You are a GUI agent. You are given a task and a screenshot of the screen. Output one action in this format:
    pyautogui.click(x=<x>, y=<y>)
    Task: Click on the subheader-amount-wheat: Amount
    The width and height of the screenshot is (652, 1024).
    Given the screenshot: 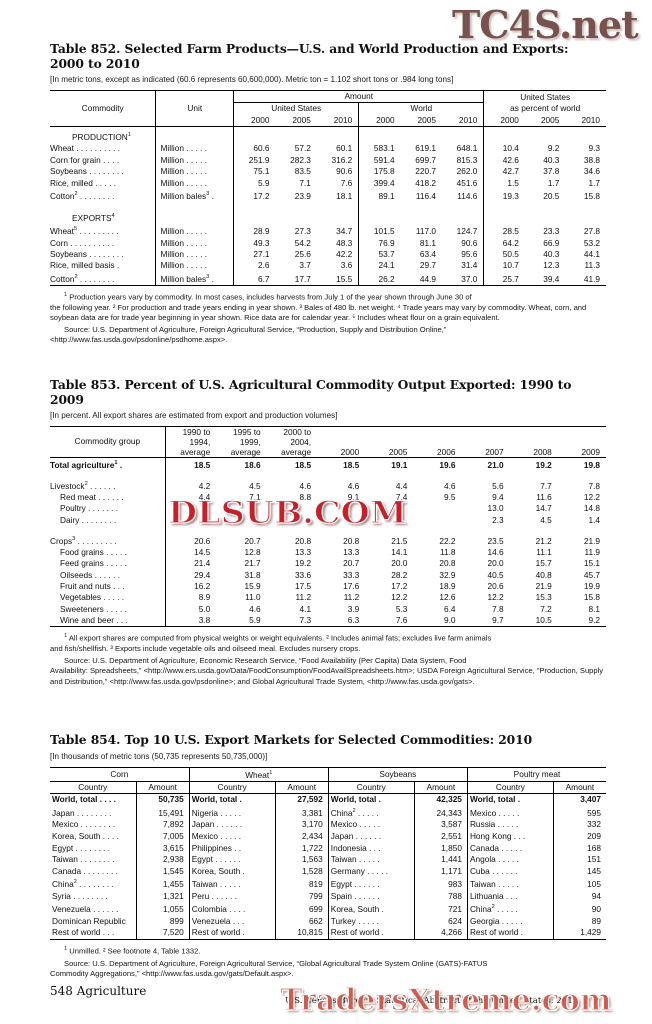 What is the action you would take?
    pyautogui.click(x=301, y=787)
    